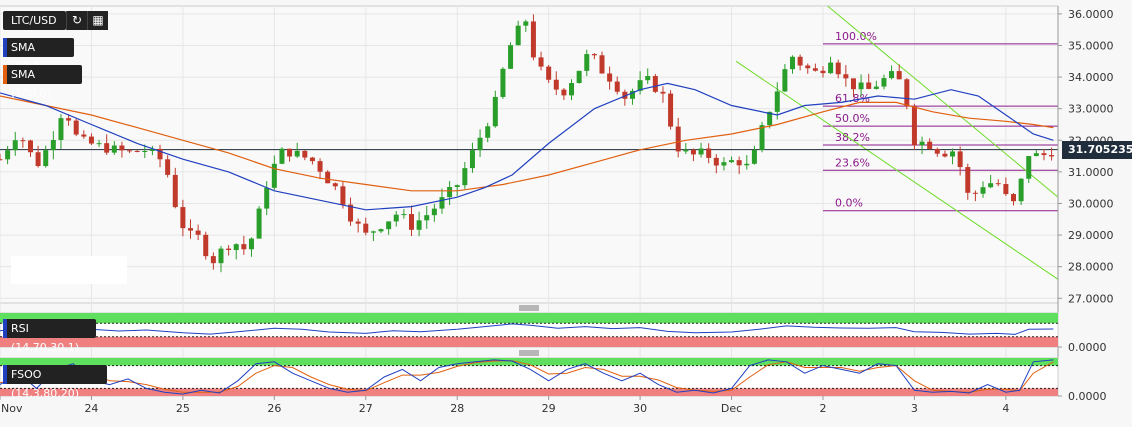 This screenshot has height=427, width=1132. I want to click on sma50-label: SMA (50,0), so click(38, 55).